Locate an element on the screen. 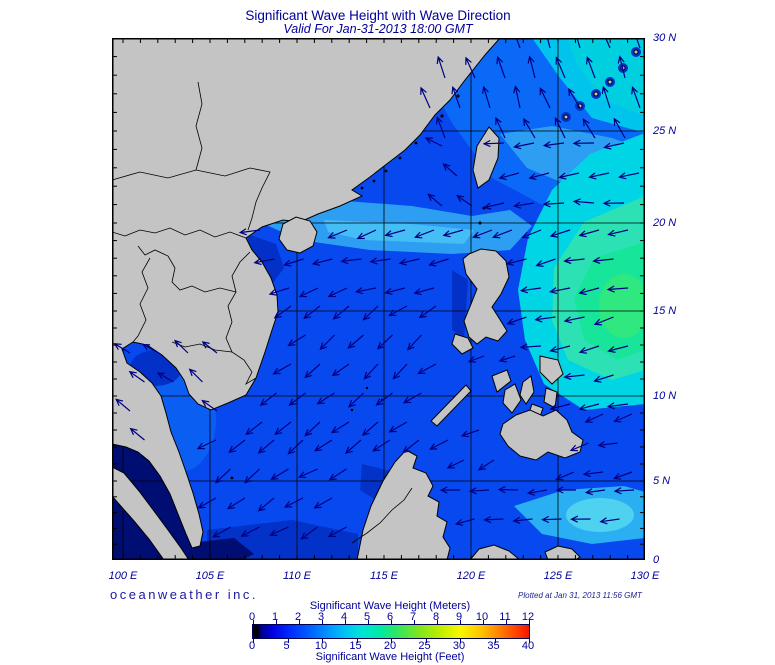  feet-tick: 0 is located at coordinates (252, 646).